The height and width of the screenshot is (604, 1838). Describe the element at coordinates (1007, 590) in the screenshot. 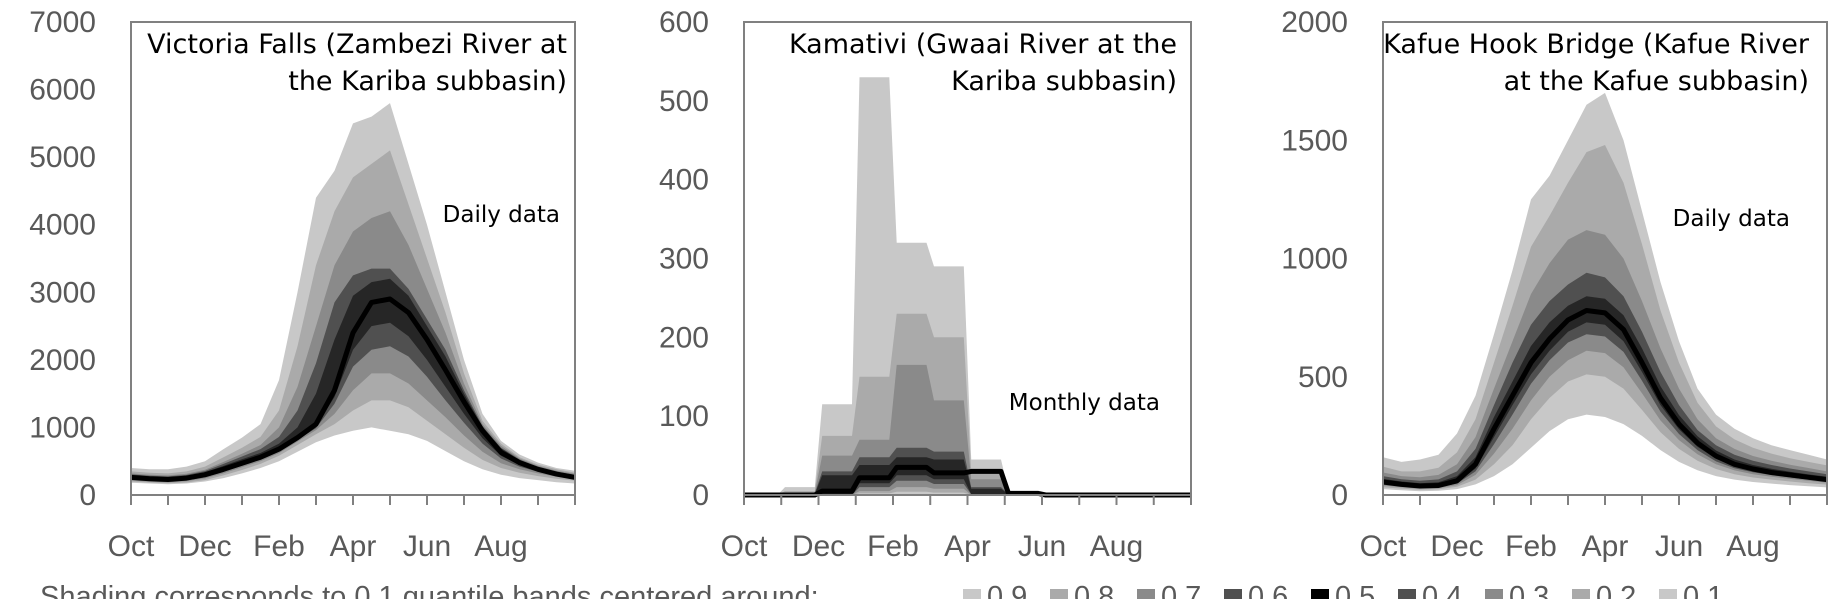

I see `legend-item-label: 0.9` at that location.